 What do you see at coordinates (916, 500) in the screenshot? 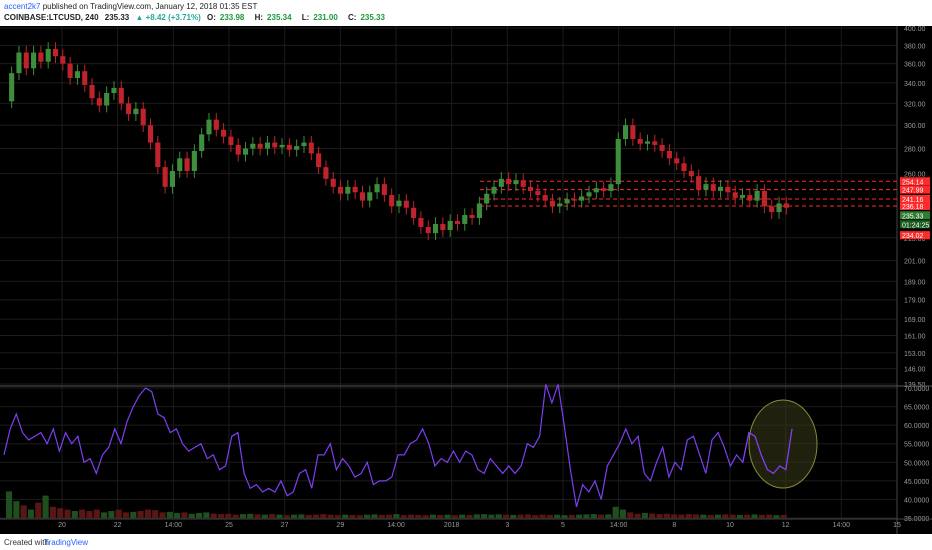
I see `rsi-tick-label: 40.0000` at bounding box center [916, 500].